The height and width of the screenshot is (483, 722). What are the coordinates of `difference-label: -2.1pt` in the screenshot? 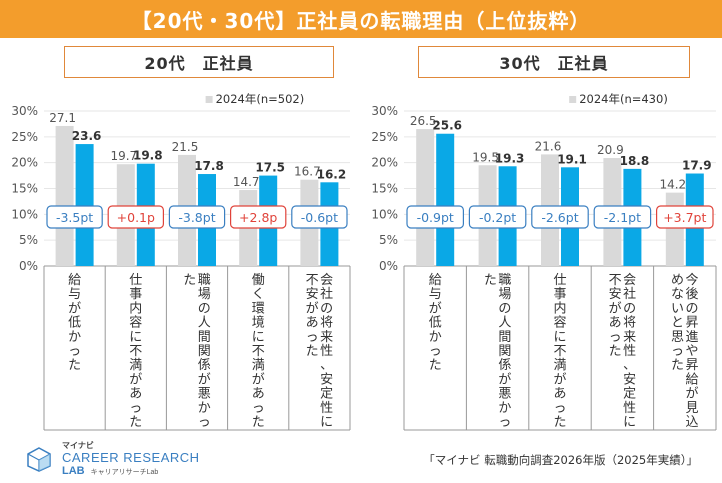 It's located at (622, 217).